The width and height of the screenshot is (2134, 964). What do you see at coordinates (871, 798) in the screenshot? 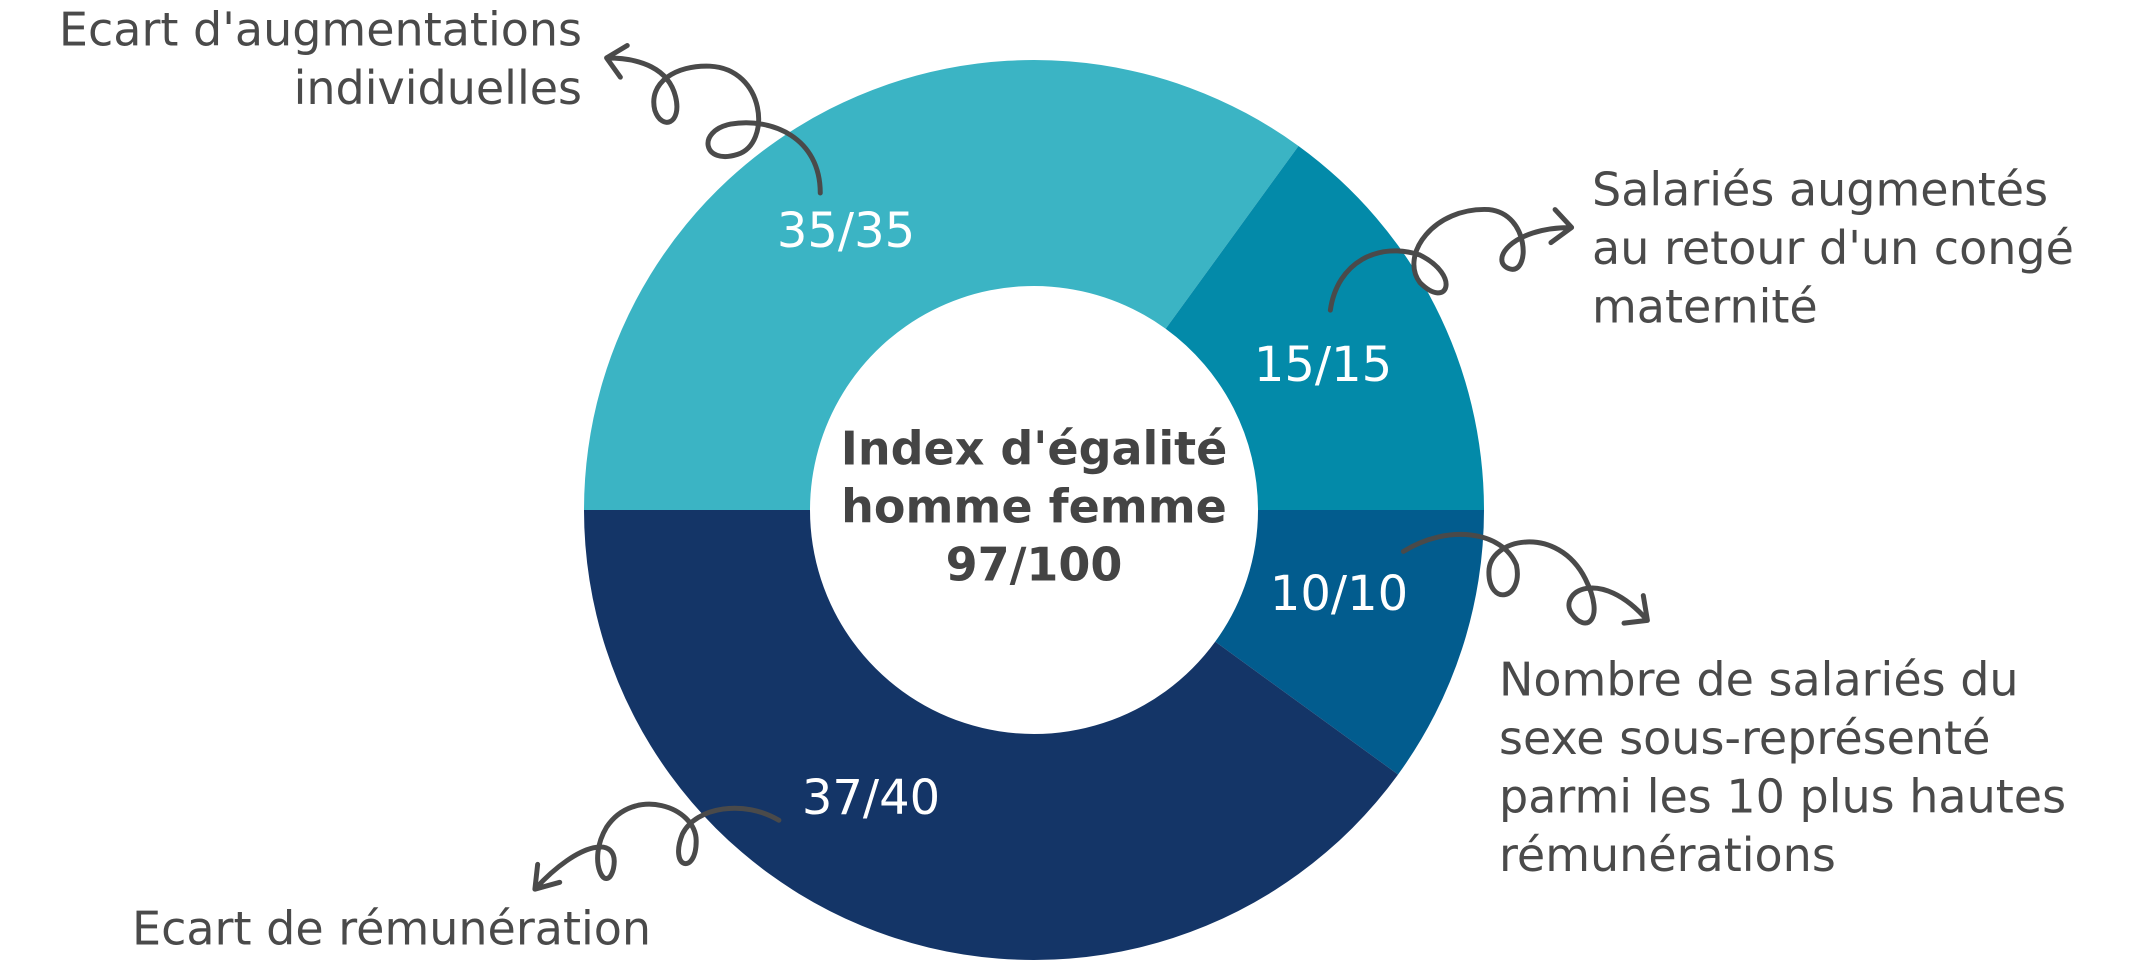
I see `value-label: 37/40` at bounding box center [871, 798].